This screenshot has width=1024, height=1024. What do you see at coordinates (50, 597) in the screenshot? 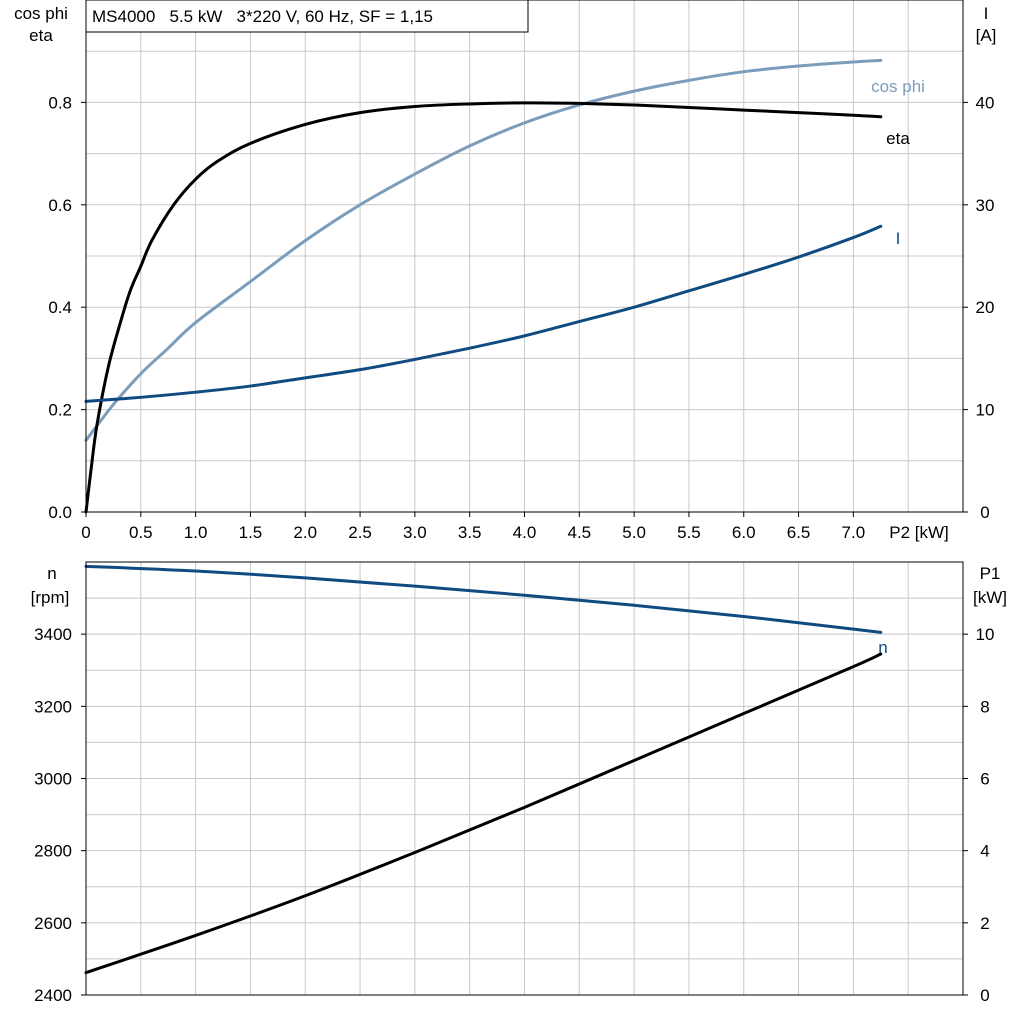
I see `bottom-left-axis-label-2: [rpm]` at bounding box center [50, 597].